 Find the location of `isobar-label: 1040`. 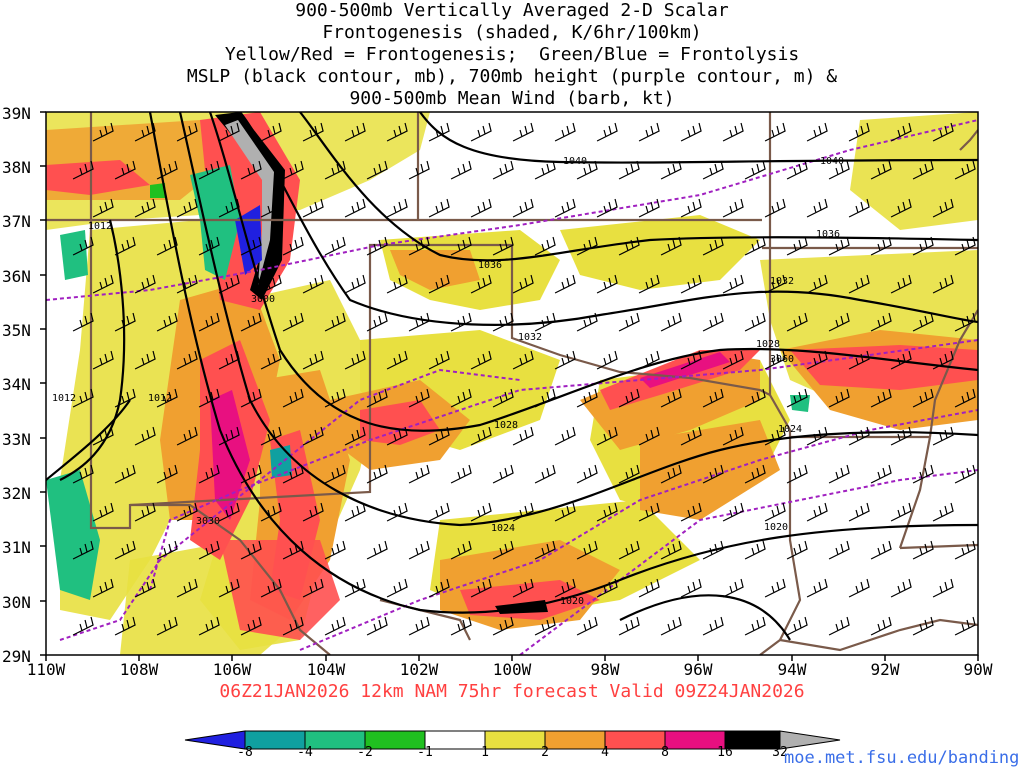

isobar-label: 1040 is located at coordinates (832, 161).